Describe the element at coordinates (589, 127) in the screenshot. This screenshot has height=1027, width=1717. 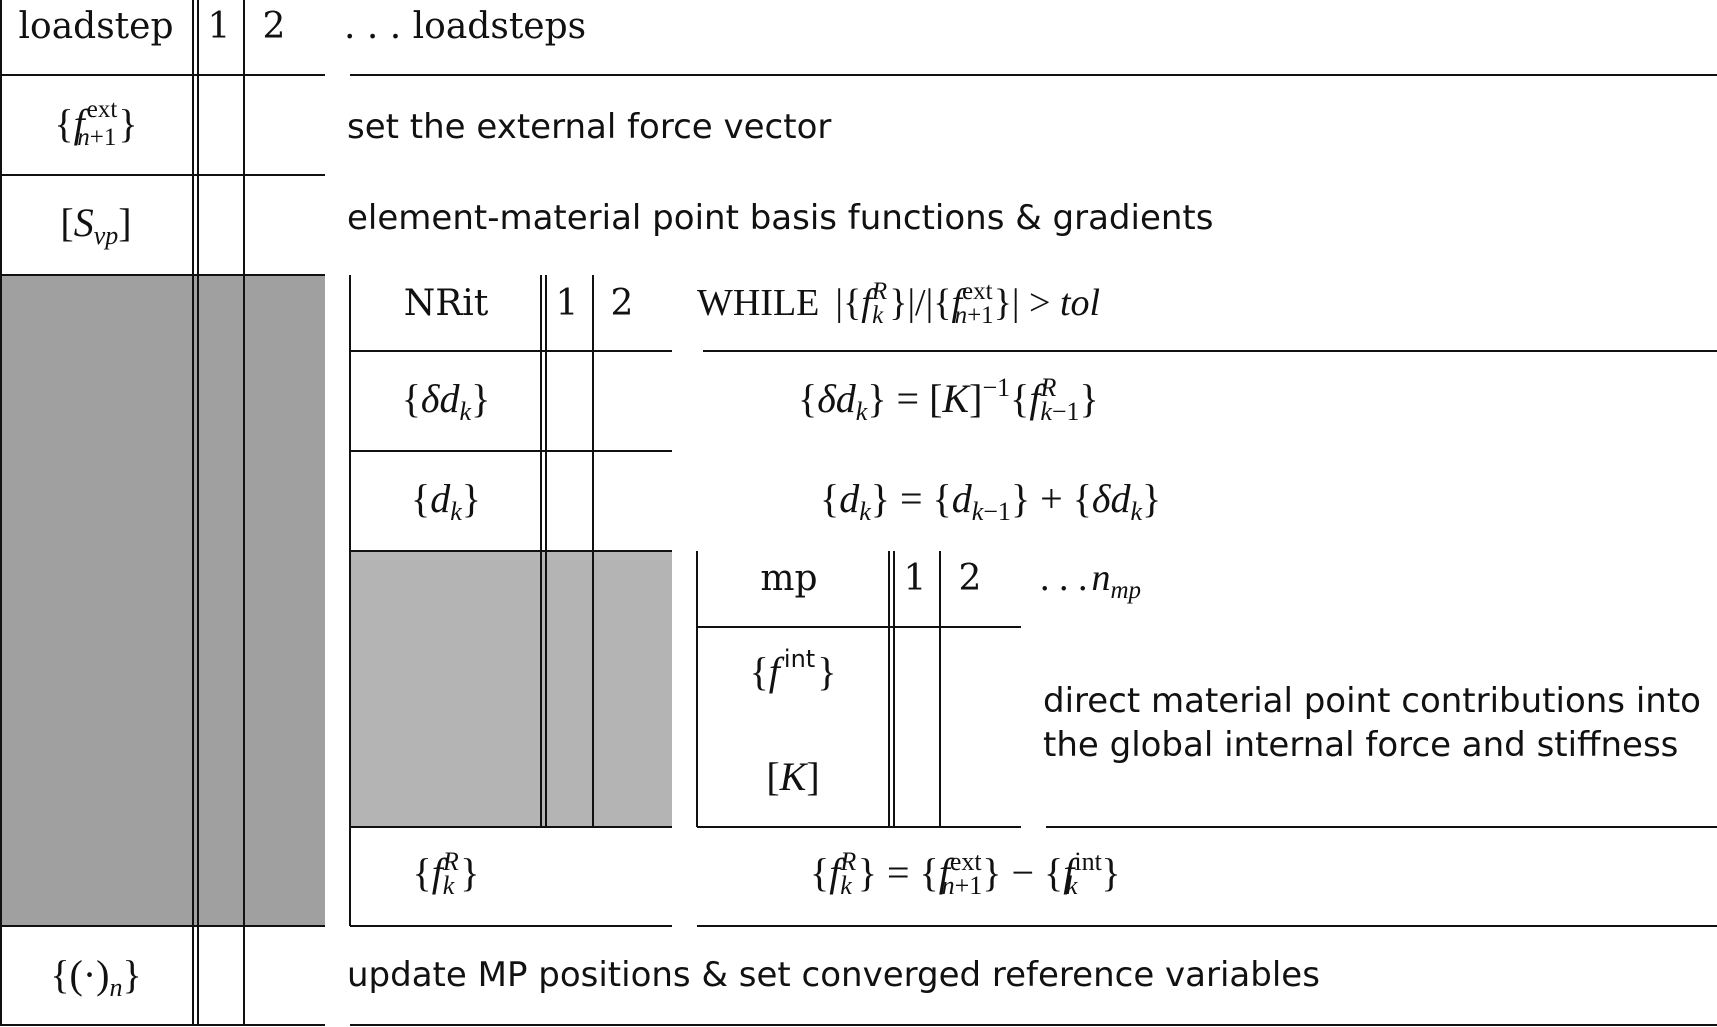
I see `fext-description: set the external force vector` at that location.